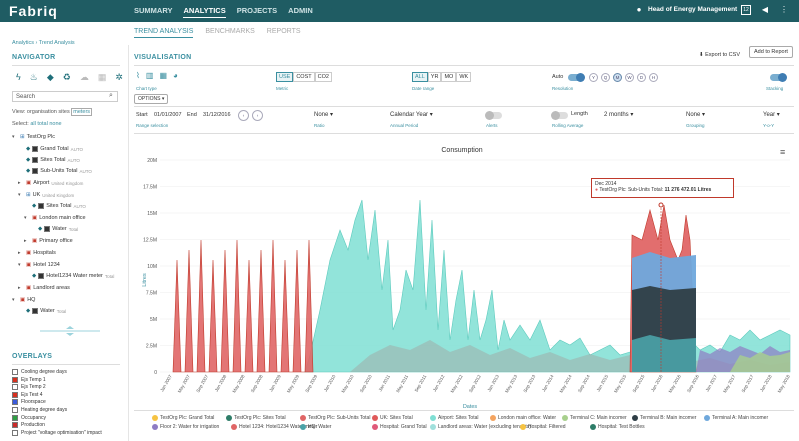  What do you see at coordinates (523, 418) in the screenshot?
I see `legend-item: London main office: Water` at bounding box center [523, 418].